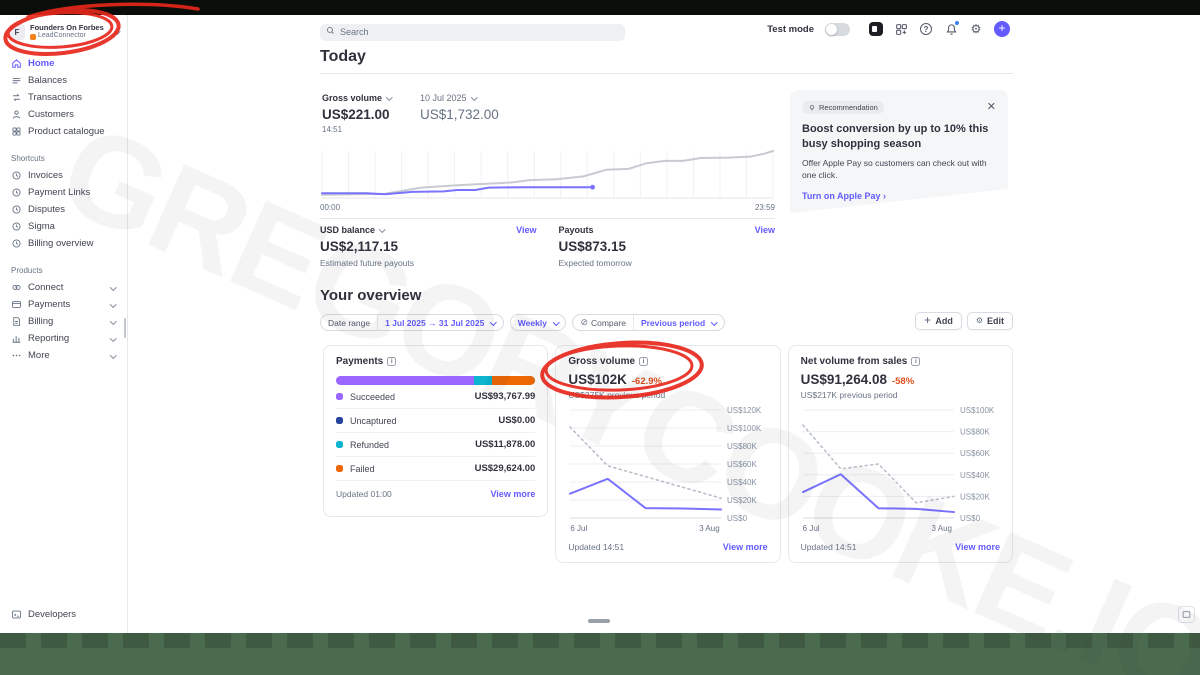 The width and height of the screenshot is (1200, 675). I want to click on lightbulb-icon, so click(812, 107).